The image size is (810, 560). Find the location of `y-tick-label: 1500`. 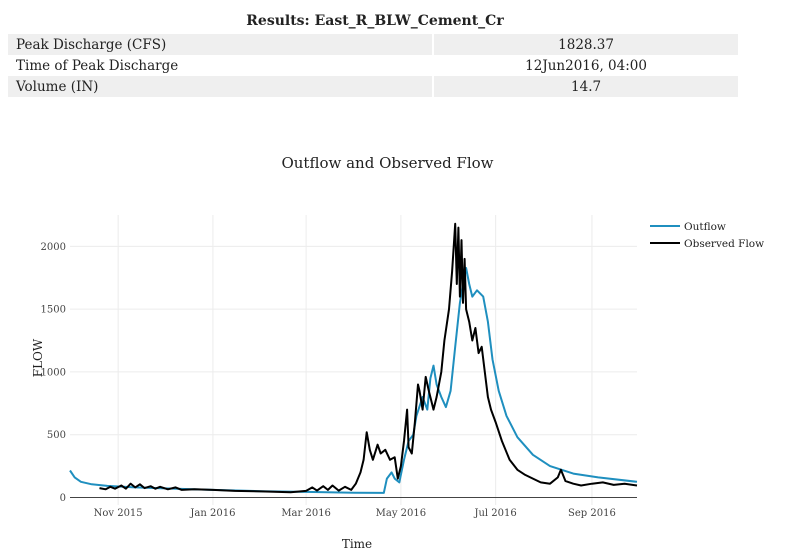

y-tick-label: 1500 is located at coordinates (53, 310).